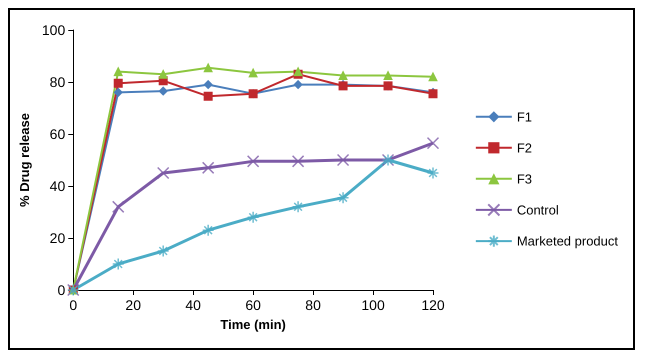  What do you see at coordinates (524, 178) in the screenshot?
I see `legend-label: F3` at bounding box center [524, 178].